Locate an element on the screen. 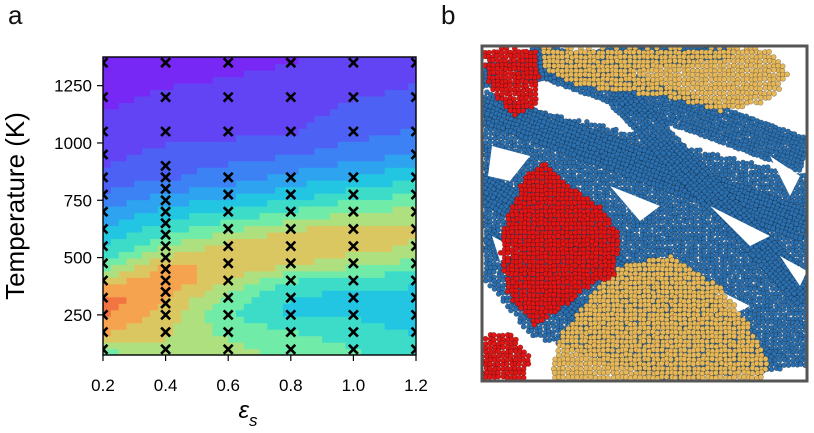 This screenshot has height=433, width=814. x-tick-label: 1.0 is located at coordinates (354, 385).